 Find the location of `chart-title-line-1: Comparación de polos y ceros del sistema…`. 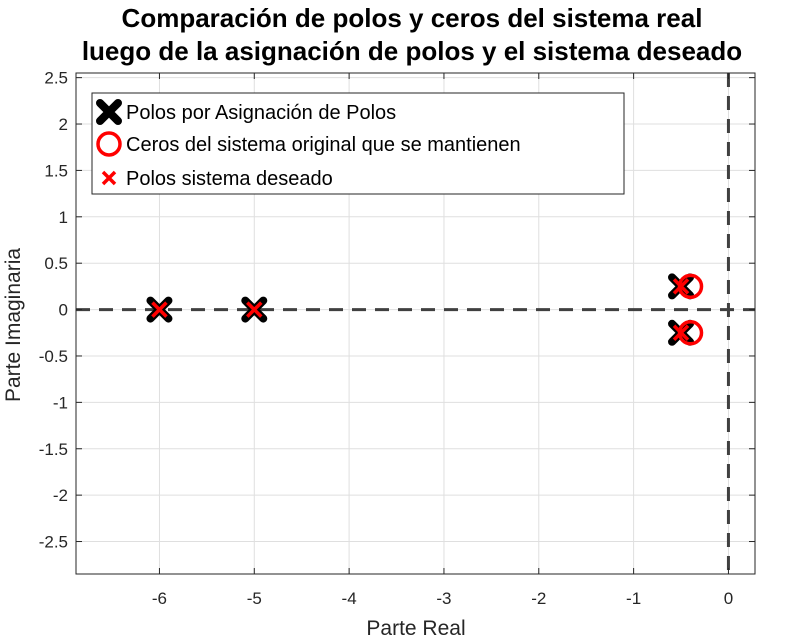

chart-title-line-1: Comparación de polos y ceros del sistema… is located at coordinates (412, 18).